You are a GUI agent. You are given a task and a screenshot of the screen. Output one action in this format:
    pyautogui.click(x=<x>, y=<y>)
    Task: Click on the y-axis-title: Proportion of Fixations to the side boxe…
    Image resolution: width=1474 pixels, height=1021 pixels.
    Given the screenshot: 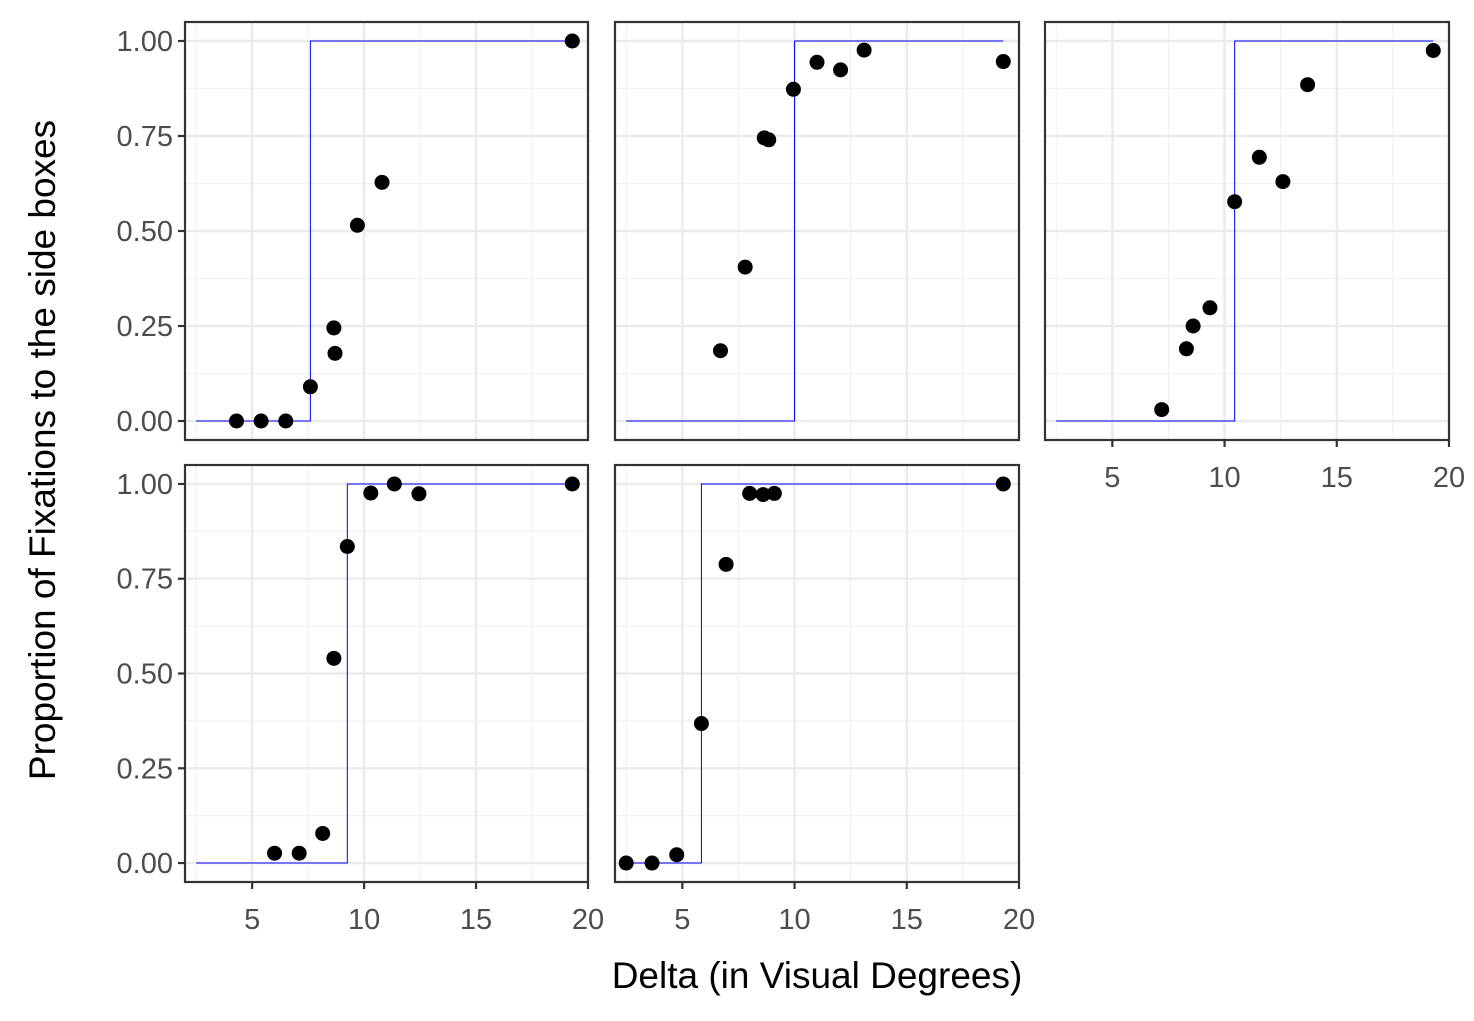 What is the action you would take?
    pyautogui.click(x=42, y=450)
    